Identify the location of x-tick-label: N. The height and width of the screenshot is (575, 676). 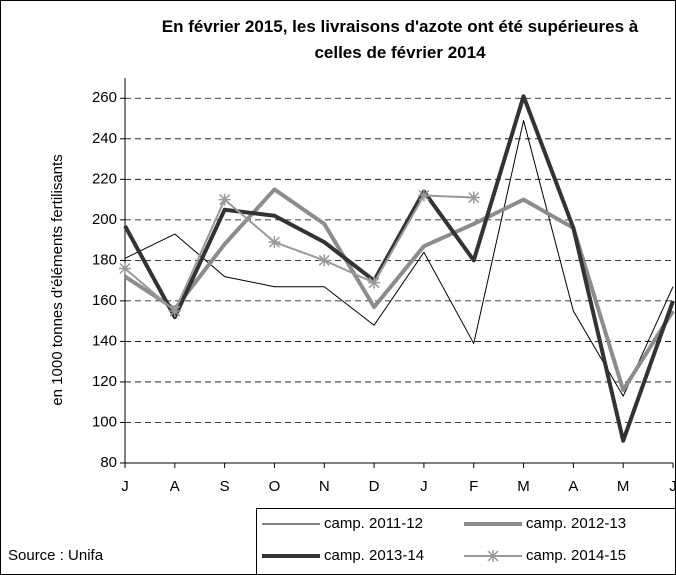
(324, 486).